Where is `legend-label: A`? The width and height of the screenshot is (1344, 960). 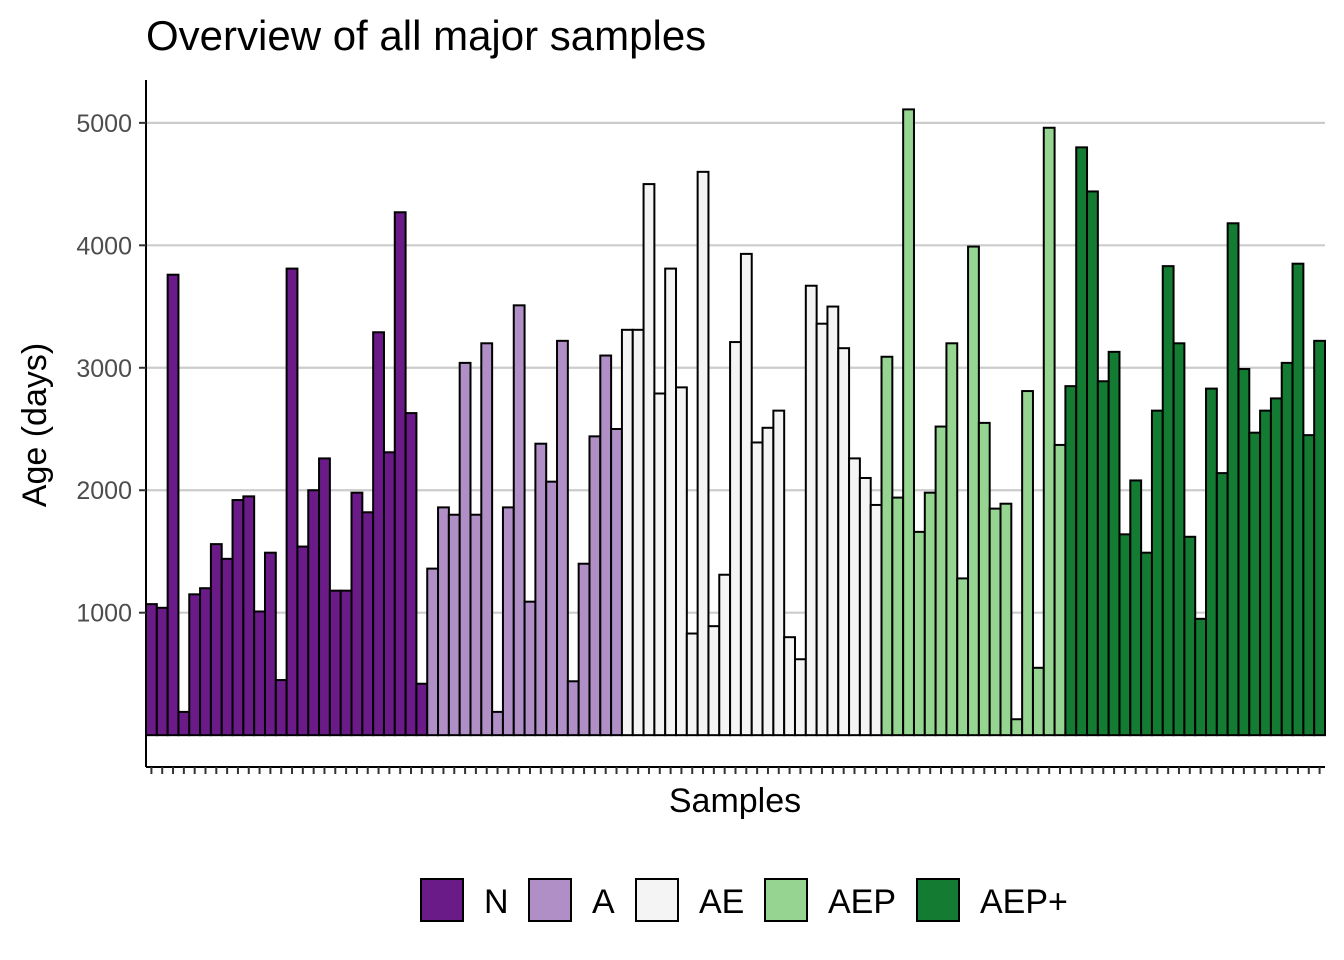 legend-label: A is located at coordinates (603, 902).